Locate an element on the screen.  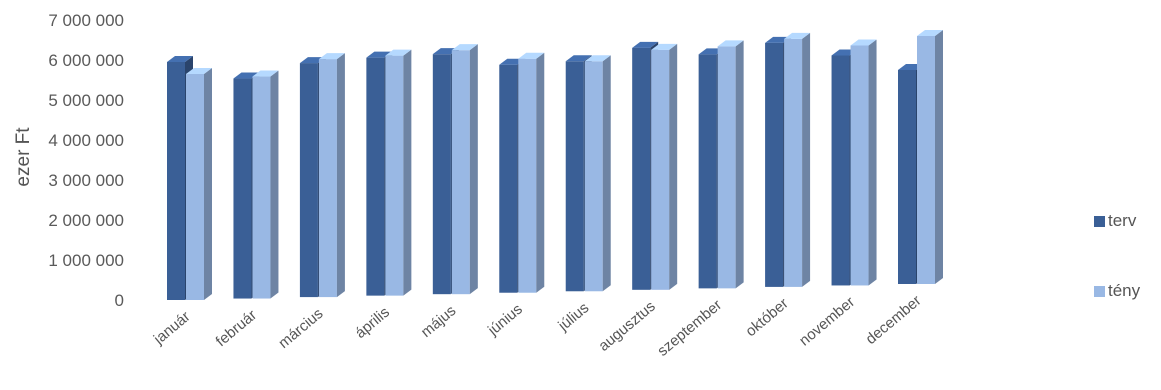
x-tick-label: november is located at coordinates (827, 321).